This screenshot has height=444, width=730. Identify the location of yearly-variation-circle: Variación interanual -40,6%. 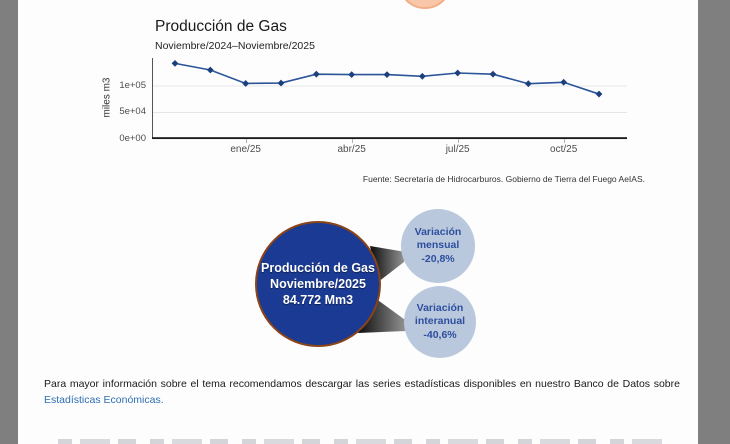
(440, 322).